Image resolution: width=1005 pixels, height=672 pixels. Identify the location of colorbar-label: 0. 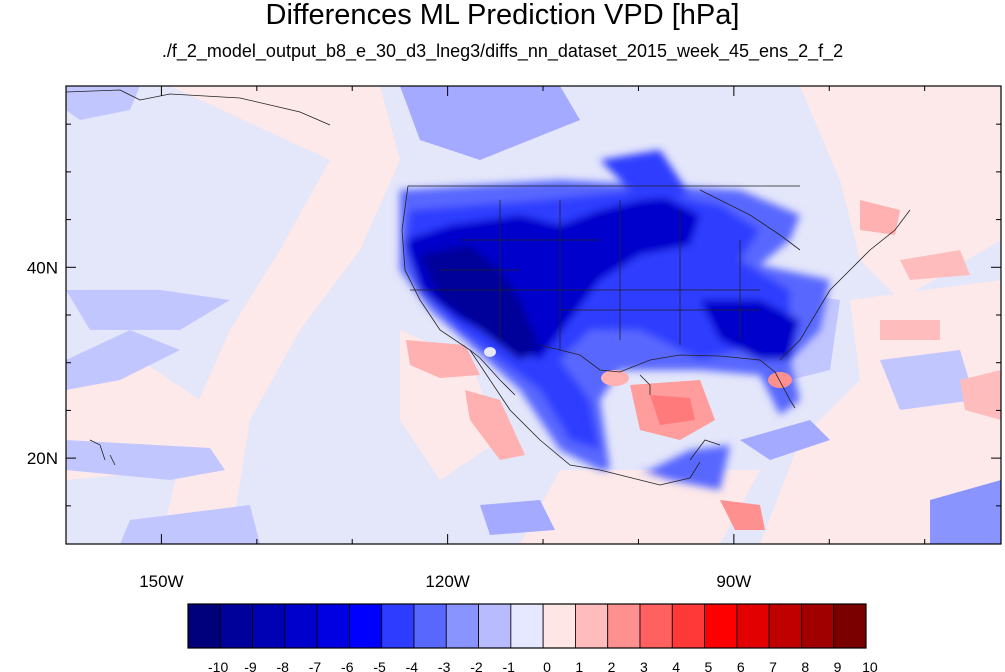
(547, 665).